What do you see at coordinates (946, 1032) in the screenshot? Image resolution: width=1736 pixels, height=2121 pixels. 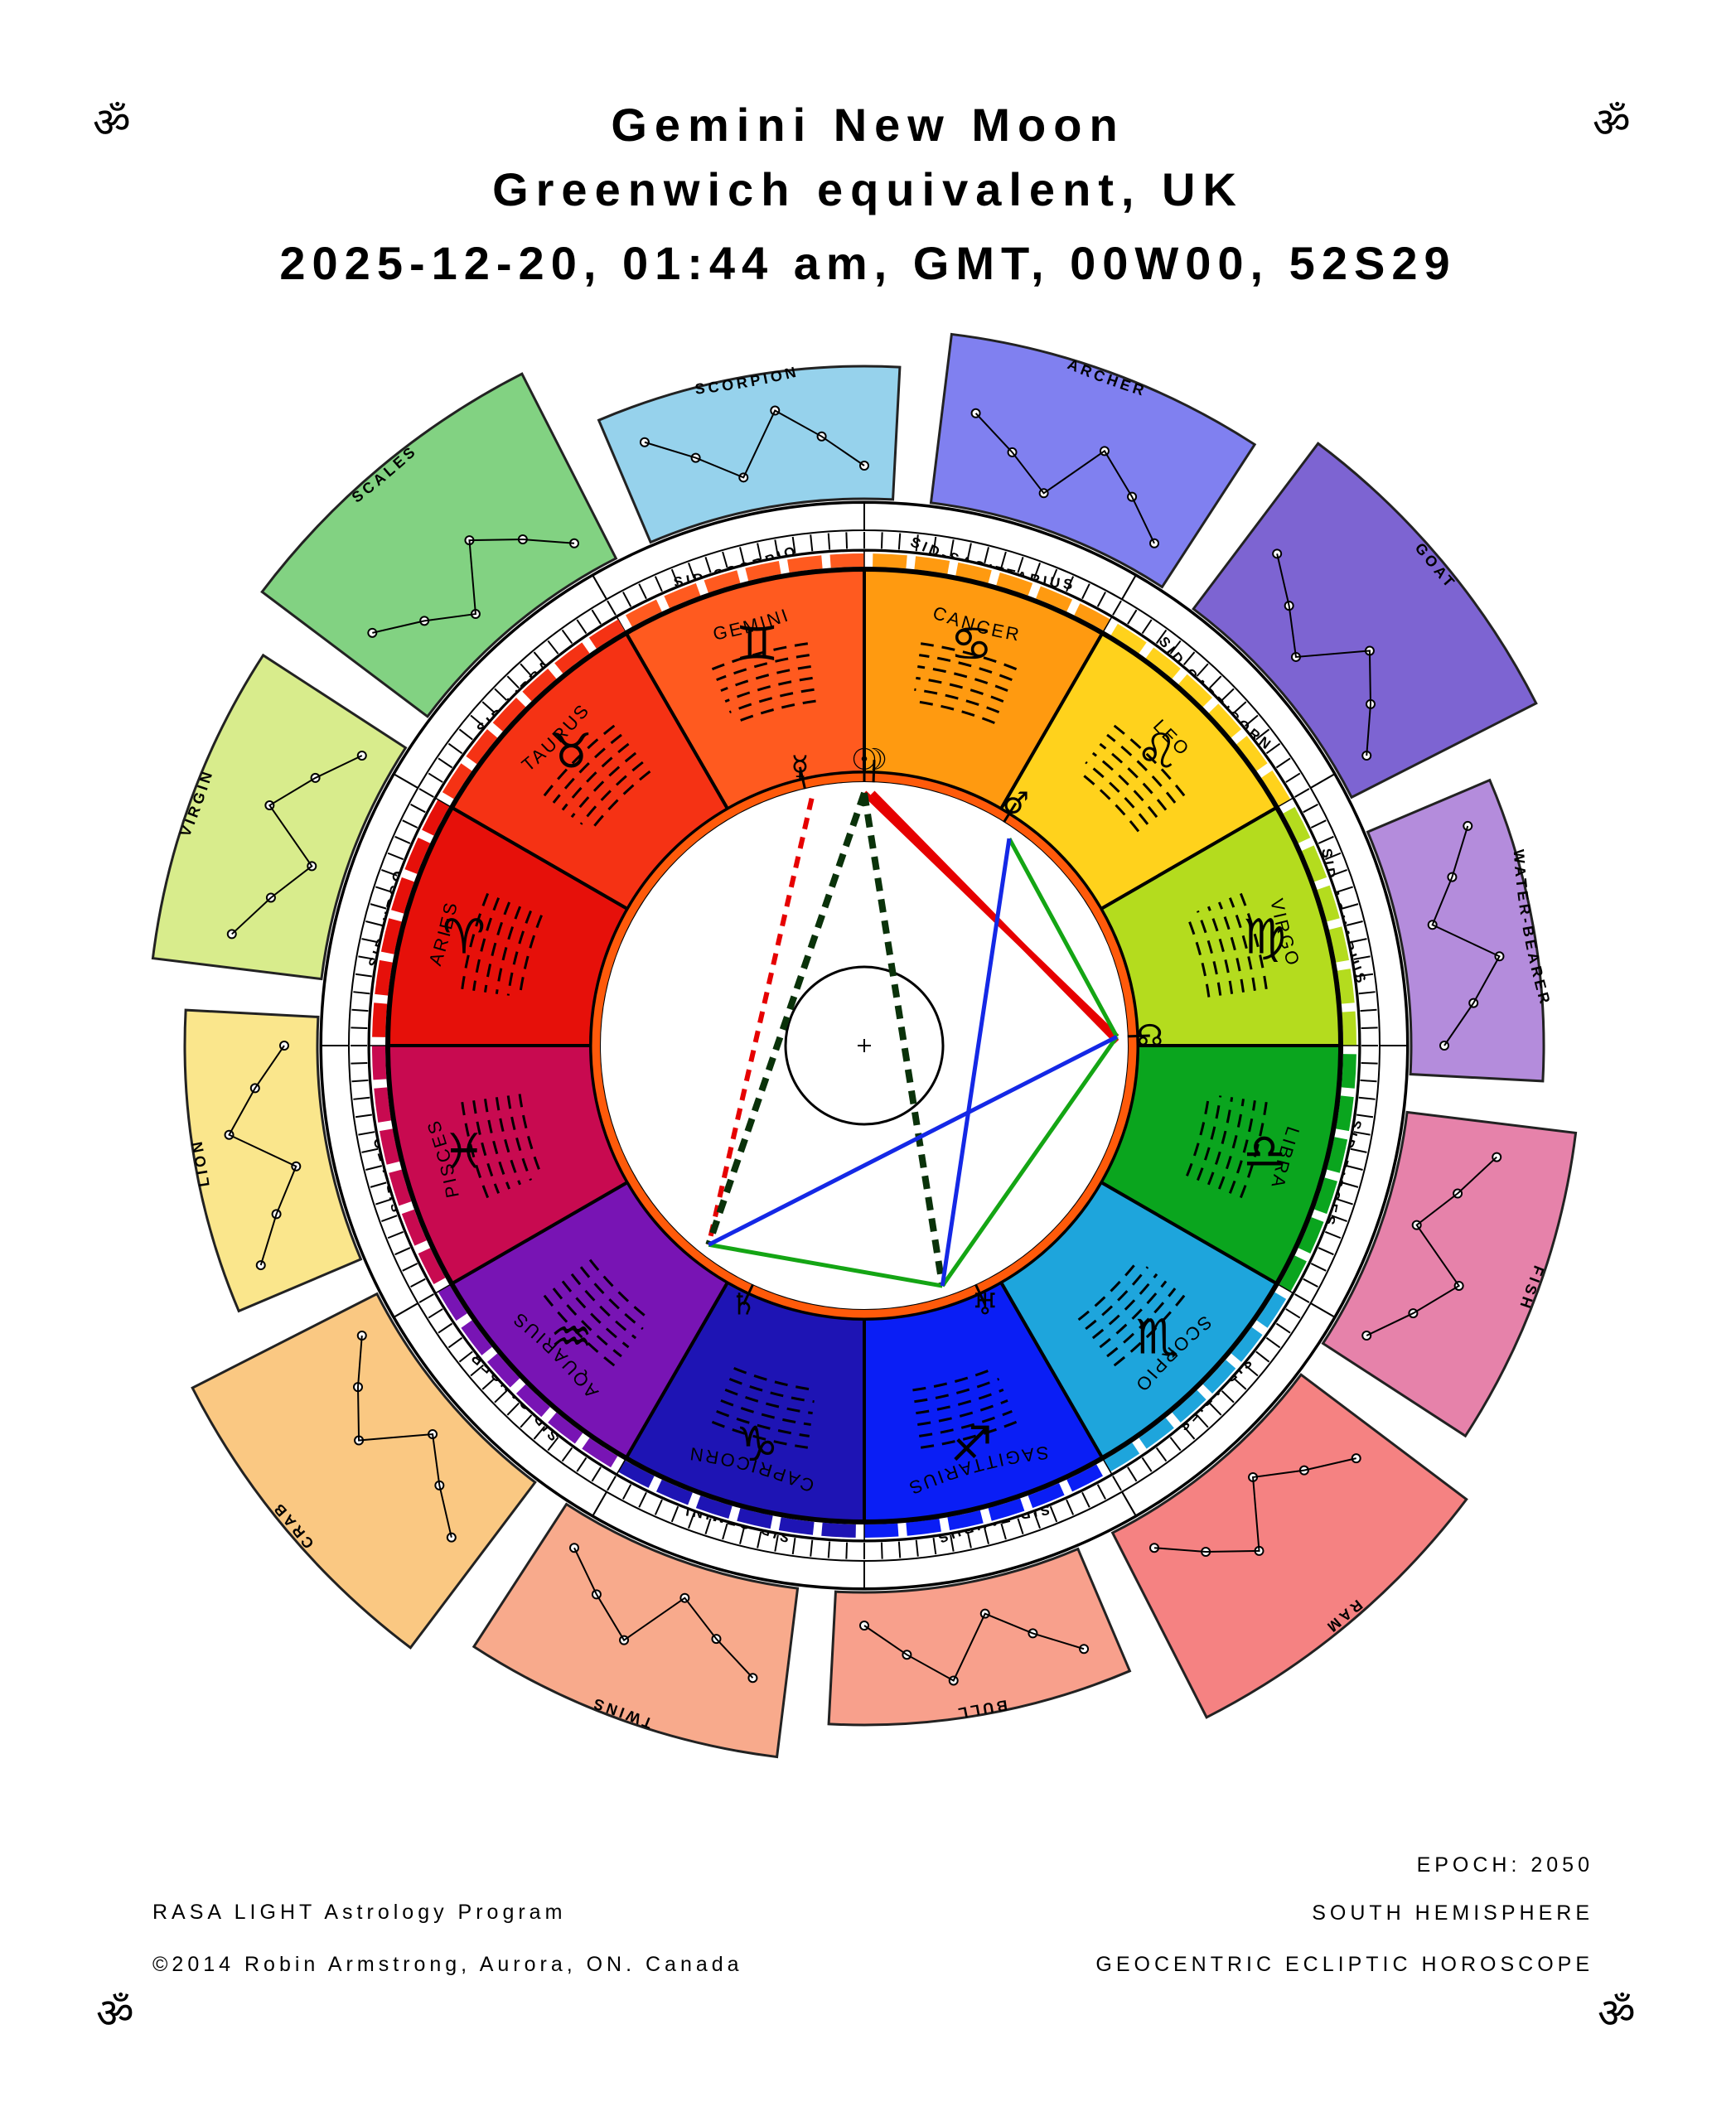 I see `planet-markers: ☉☽☿♂☊♄ ♅` at bounding box center [946, 1032].